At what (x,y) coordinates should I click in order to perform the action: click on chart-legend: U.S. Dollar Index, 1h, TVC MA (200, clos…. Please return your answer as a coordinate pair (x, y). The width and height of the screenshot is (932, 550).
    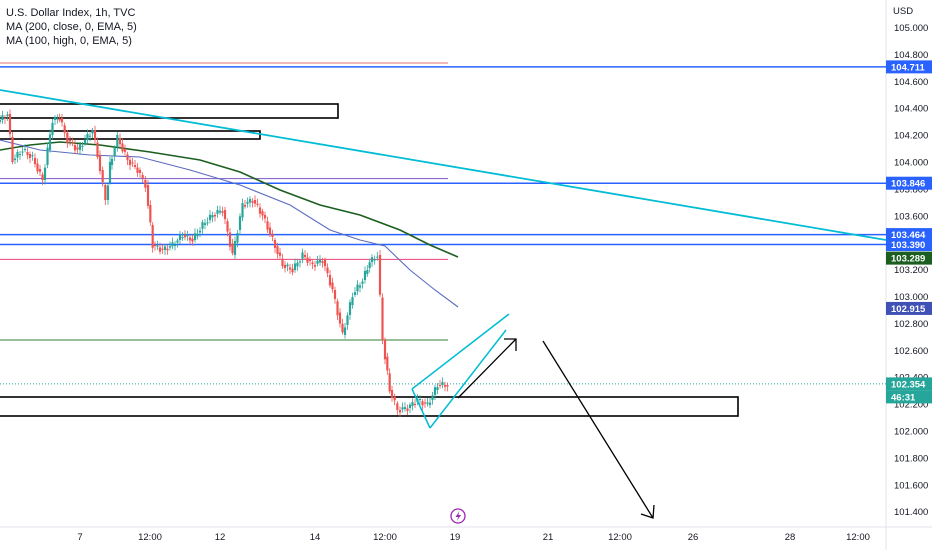
    Looking at the image, I should click on (71, 27).